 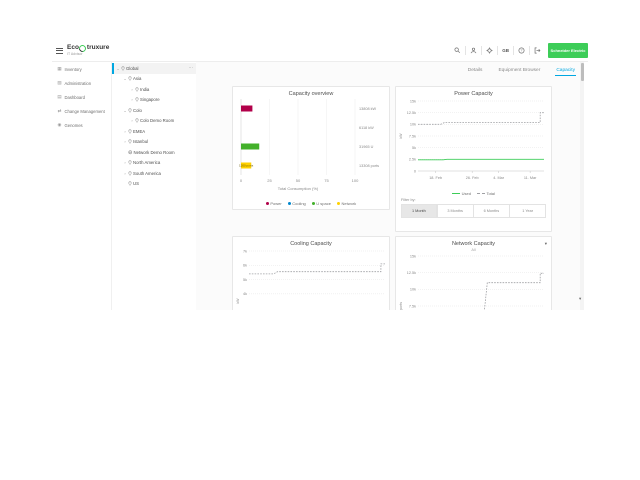 I want to click on sidebar-item-genomes: ◉ Genomes, so click(x=81, y=125).